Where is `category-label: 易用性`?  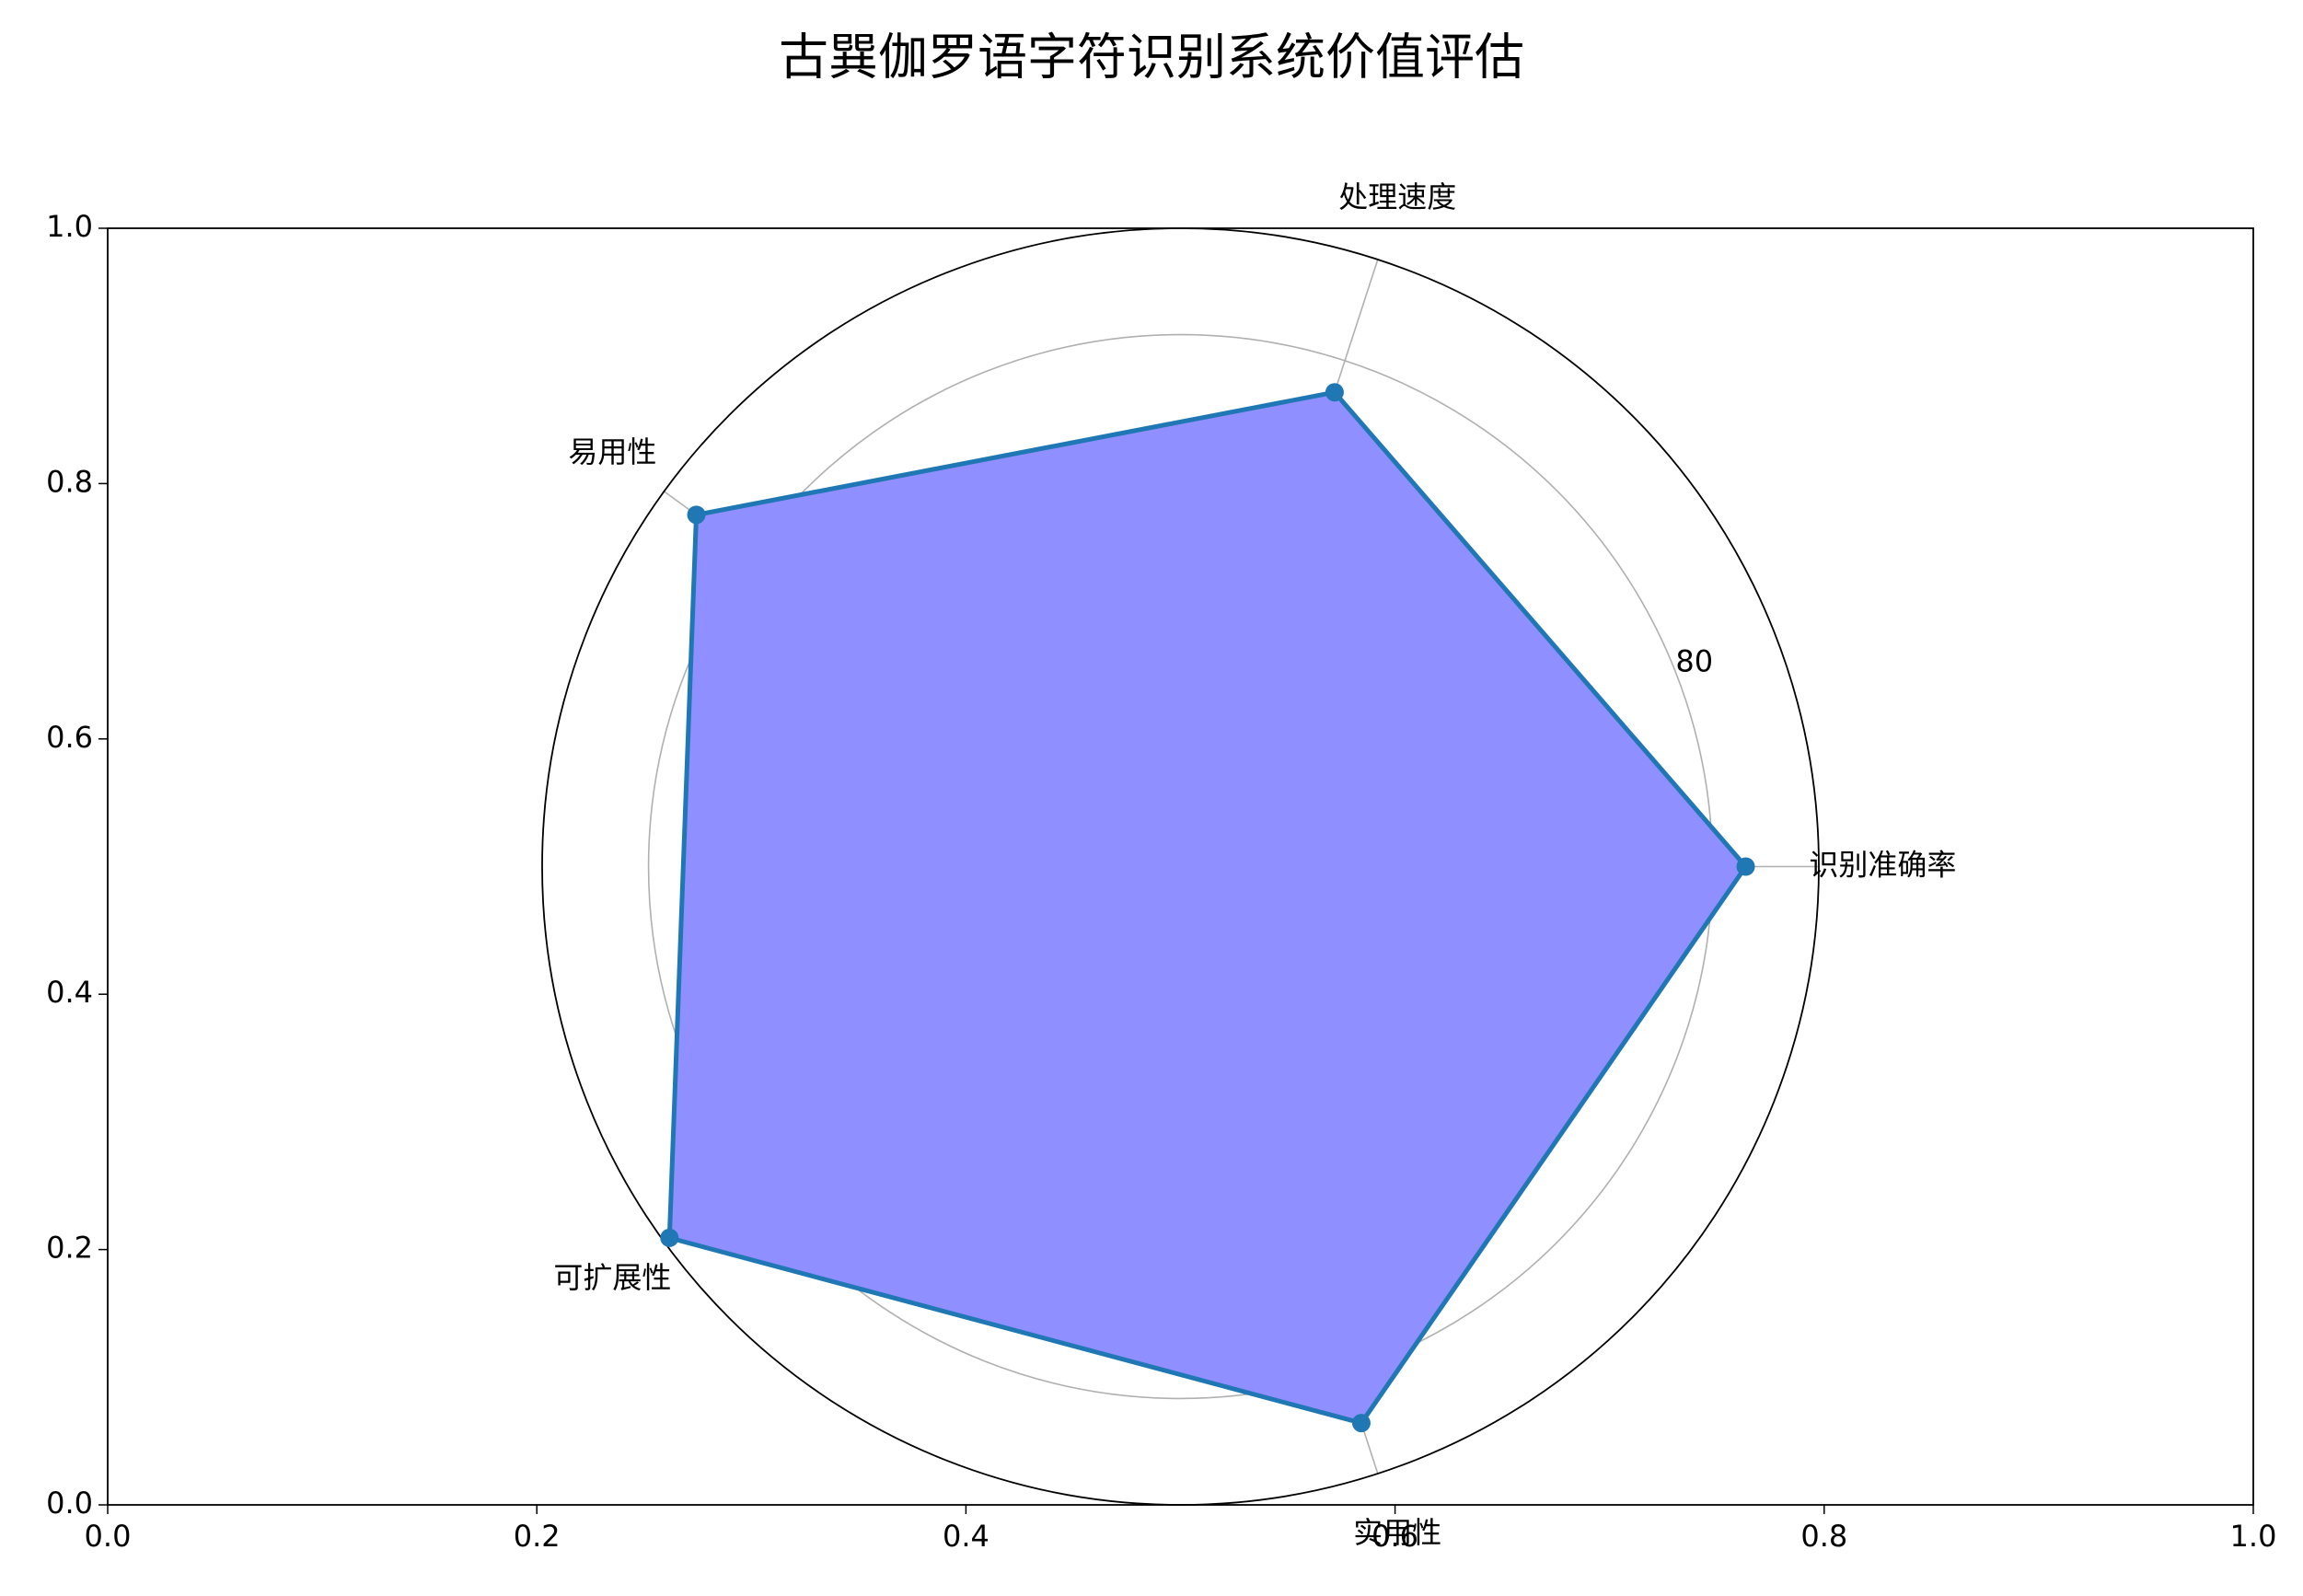
category-label: 易用性 is located at coordinates (612, 452).